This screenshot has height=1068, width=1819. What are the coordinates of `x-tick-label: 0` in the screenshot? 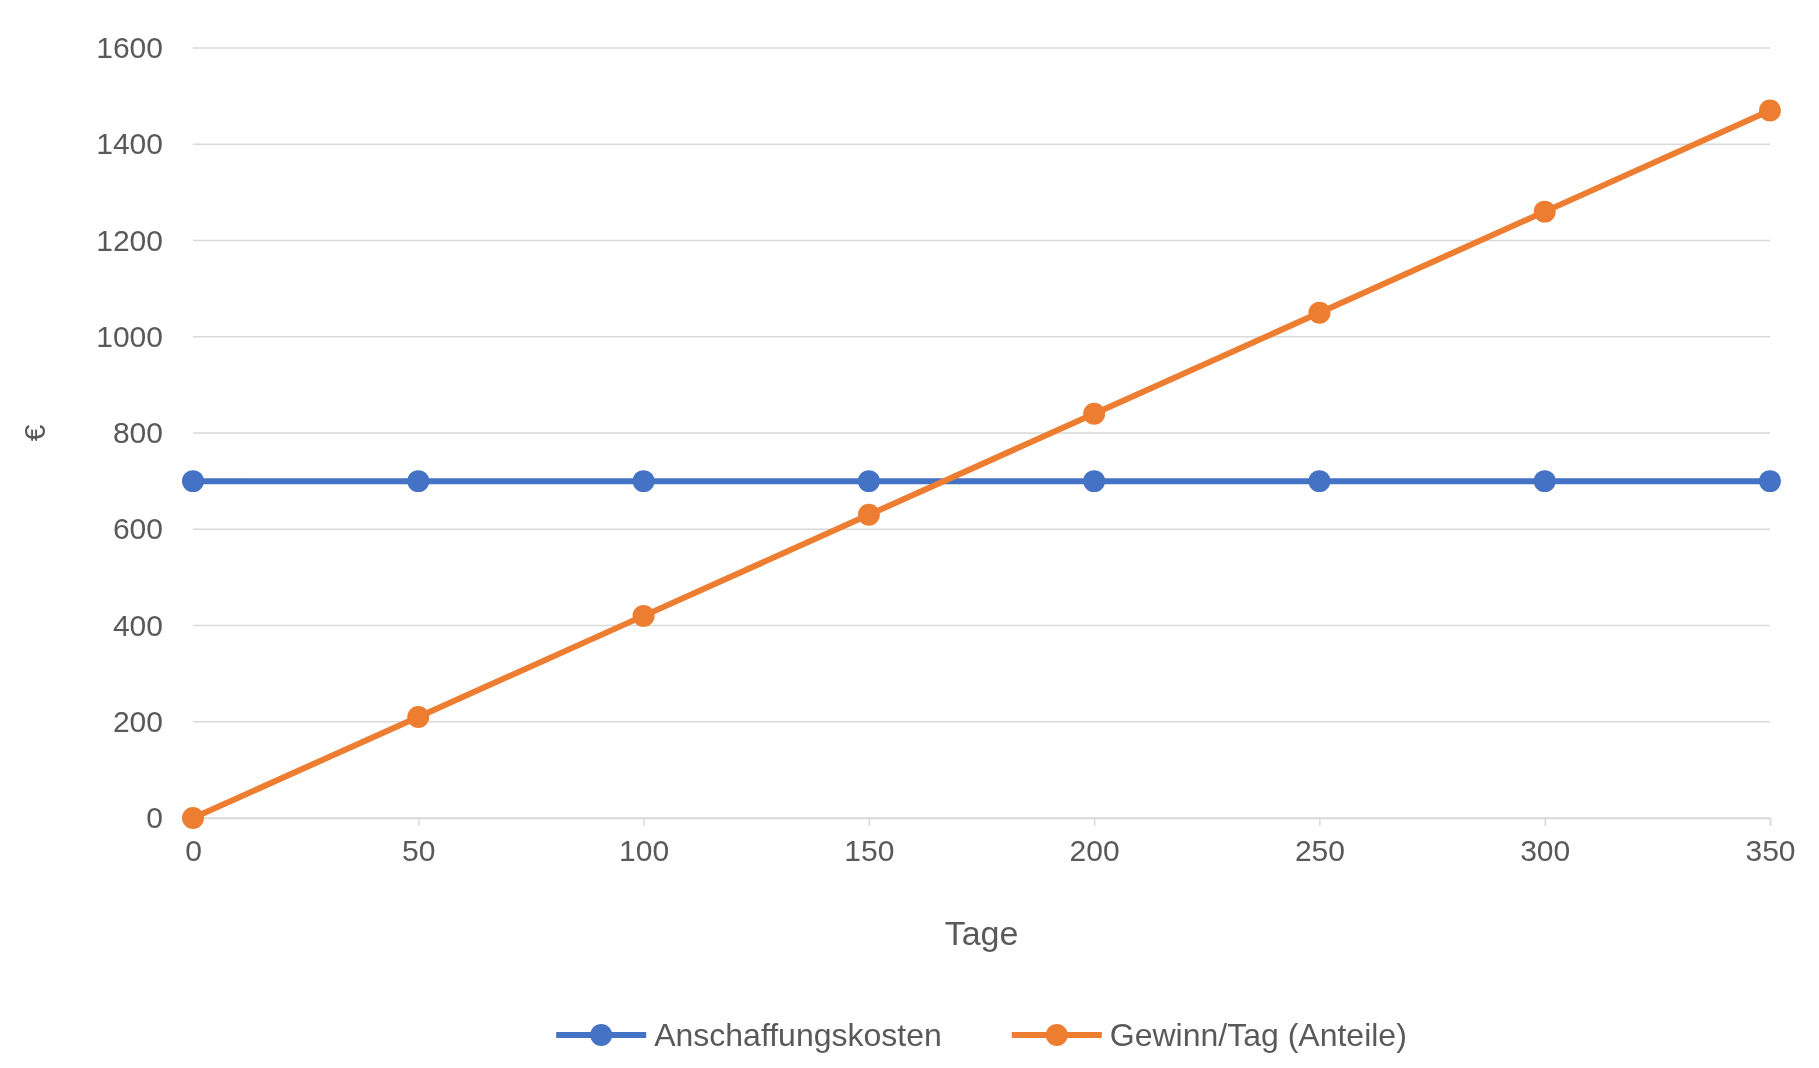 It's located at (193, 851).